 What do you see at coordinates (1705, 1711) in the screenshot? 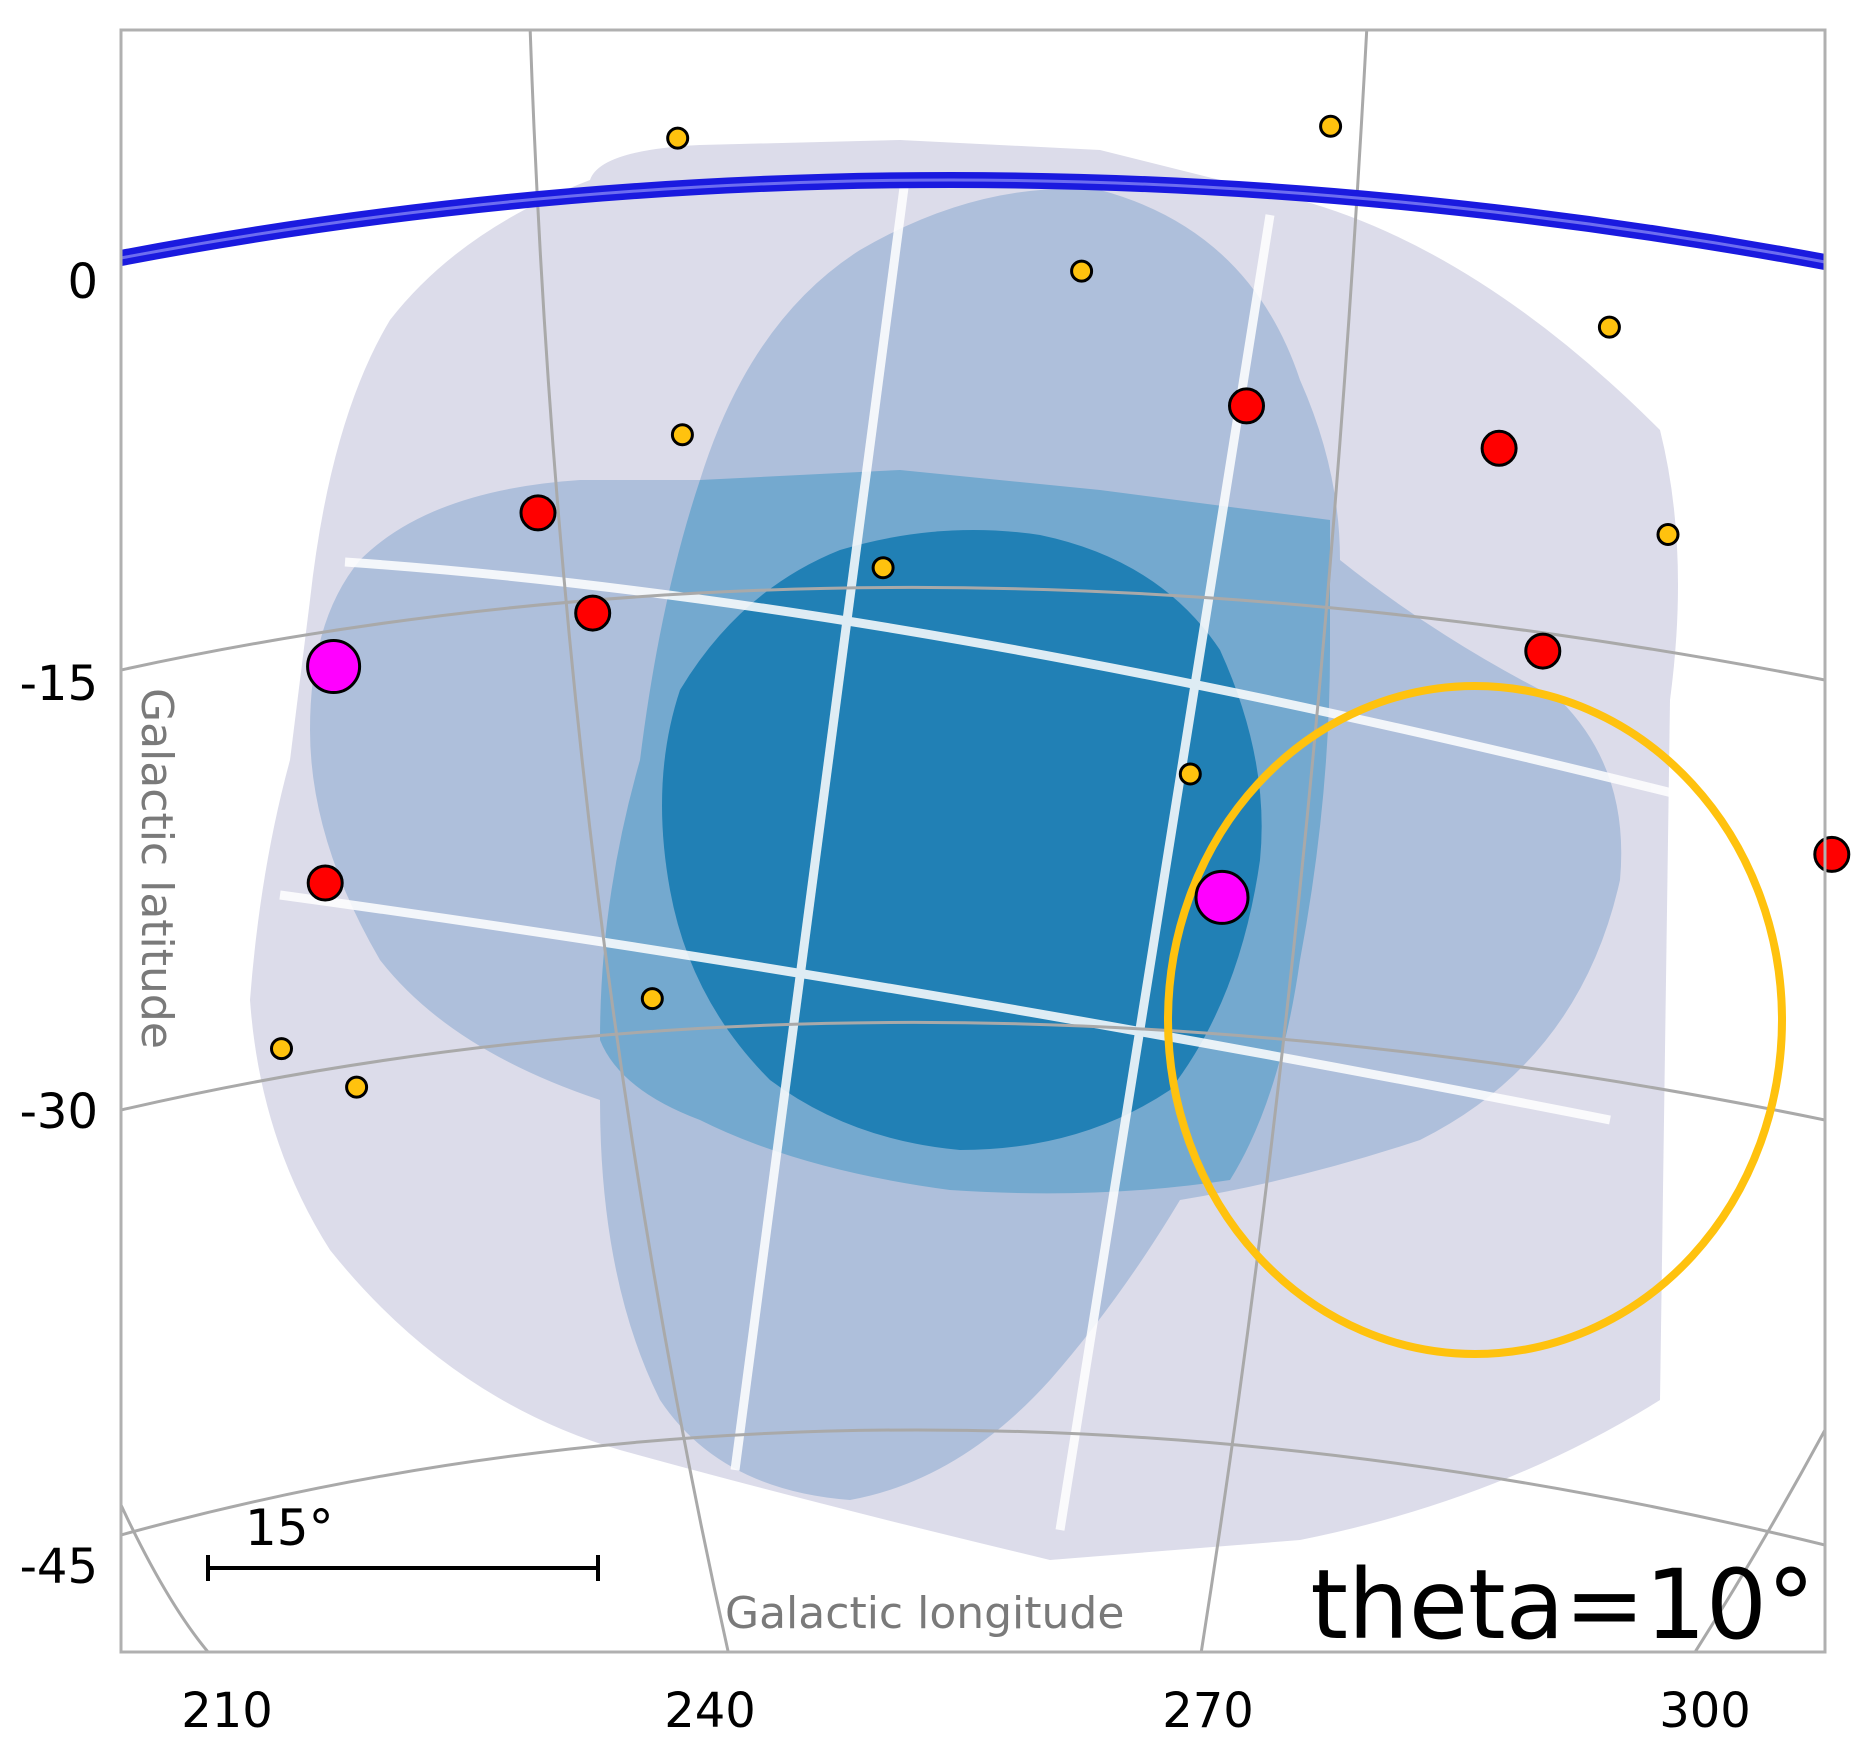
I see `x-tick-label-3: 300` at bounding box center [1705, 1711].